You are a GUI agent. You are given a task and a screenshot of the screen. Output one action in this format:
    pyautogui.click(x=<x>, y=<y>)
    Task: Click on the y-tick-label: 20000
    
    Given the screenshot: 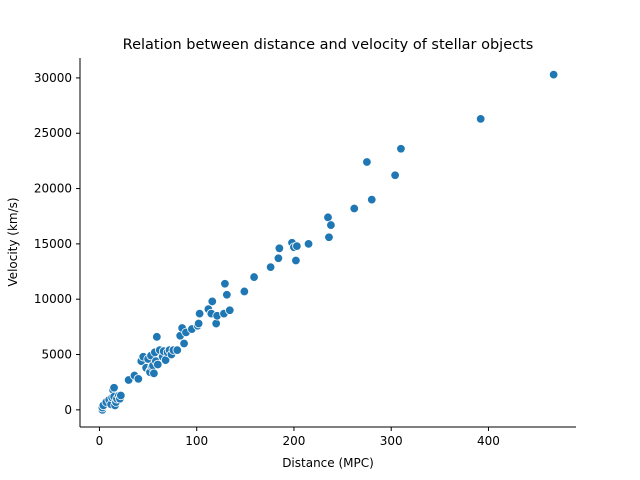 What is the action you would take?
    pyautogui.click(x=53, y=189)
    